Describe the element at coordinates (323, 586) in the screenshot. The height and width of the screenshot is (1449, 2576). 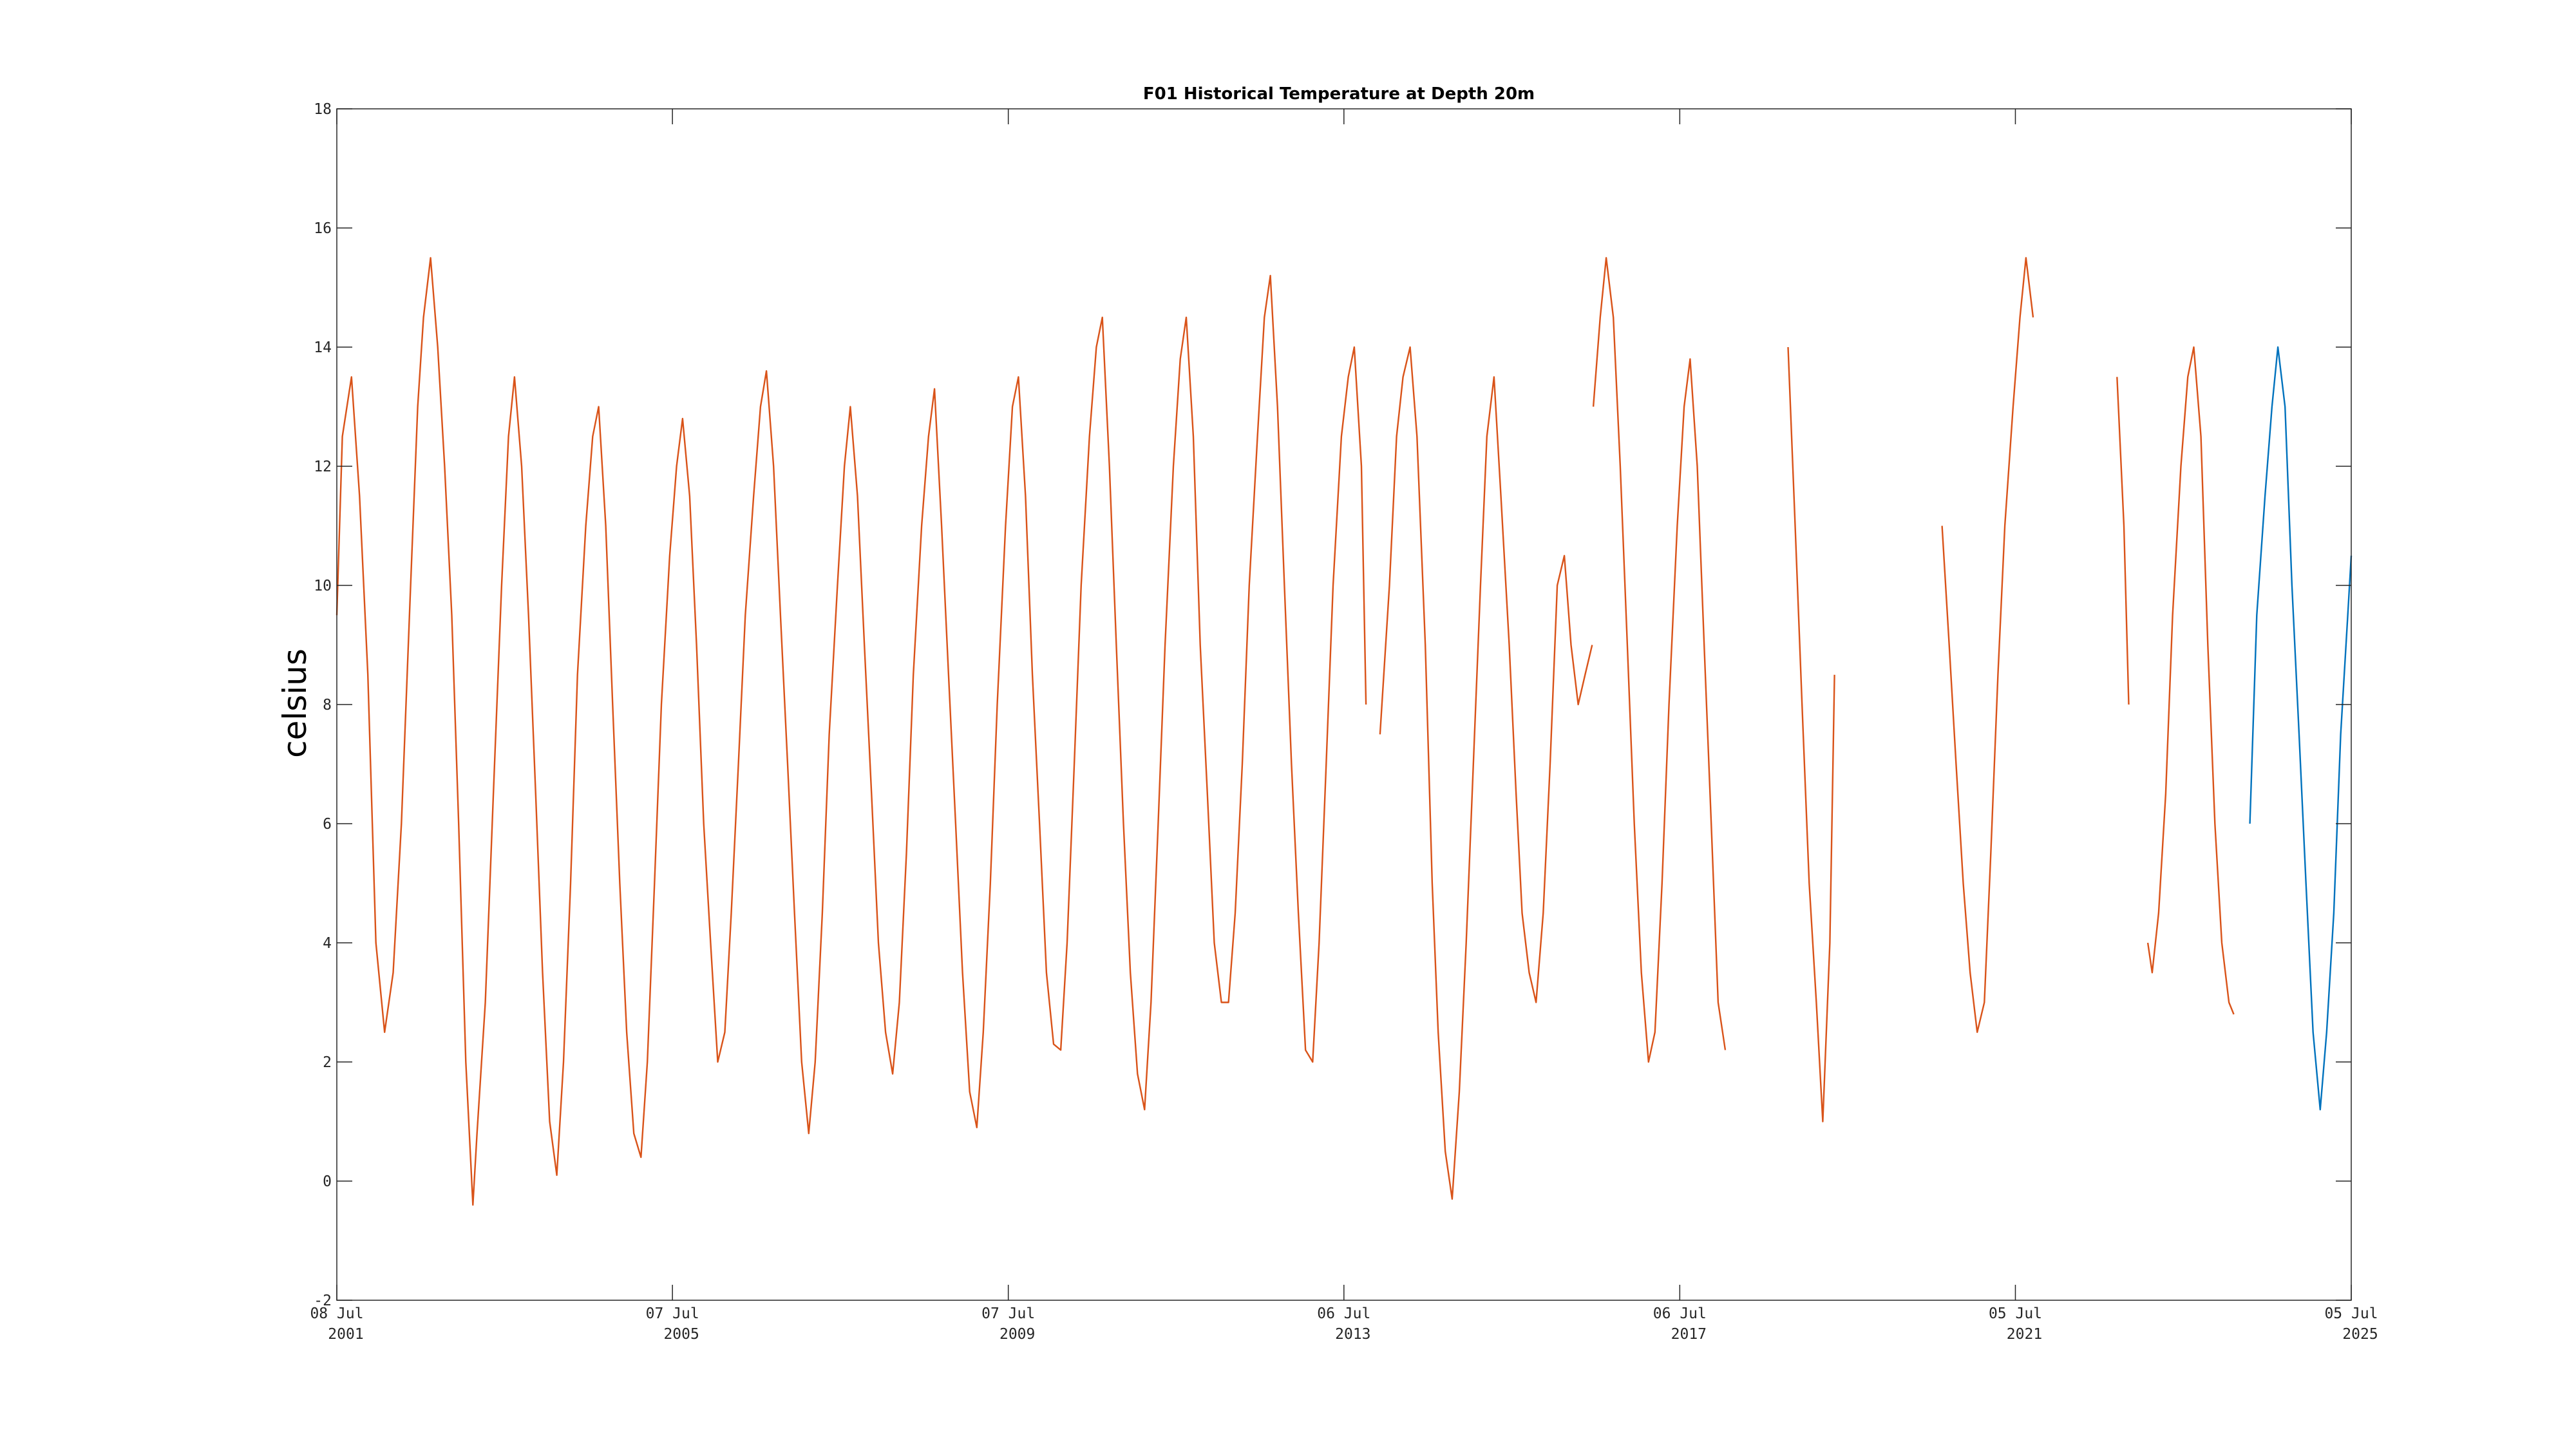
I see `y-tick-label: 10` at that location.